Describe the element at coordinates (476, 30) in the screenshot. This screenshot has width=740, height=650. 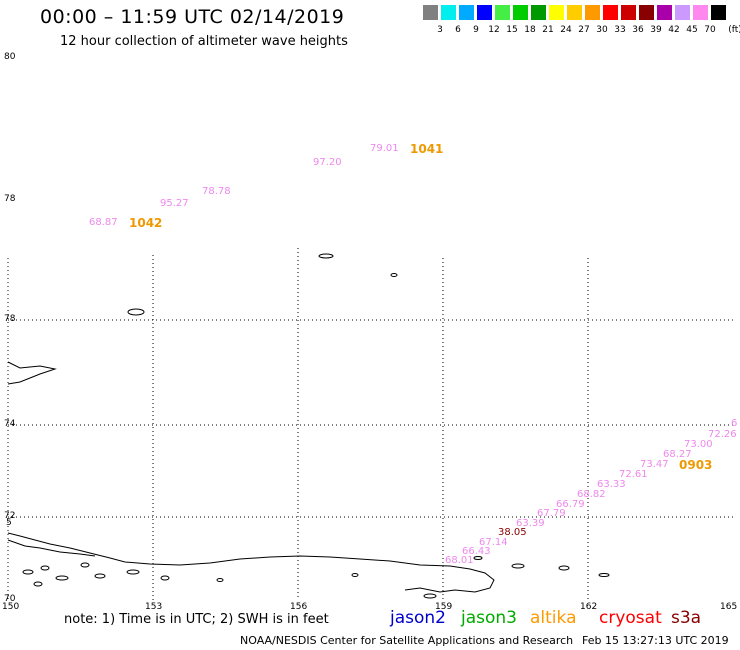
I see `legend-label: 9` at that location.